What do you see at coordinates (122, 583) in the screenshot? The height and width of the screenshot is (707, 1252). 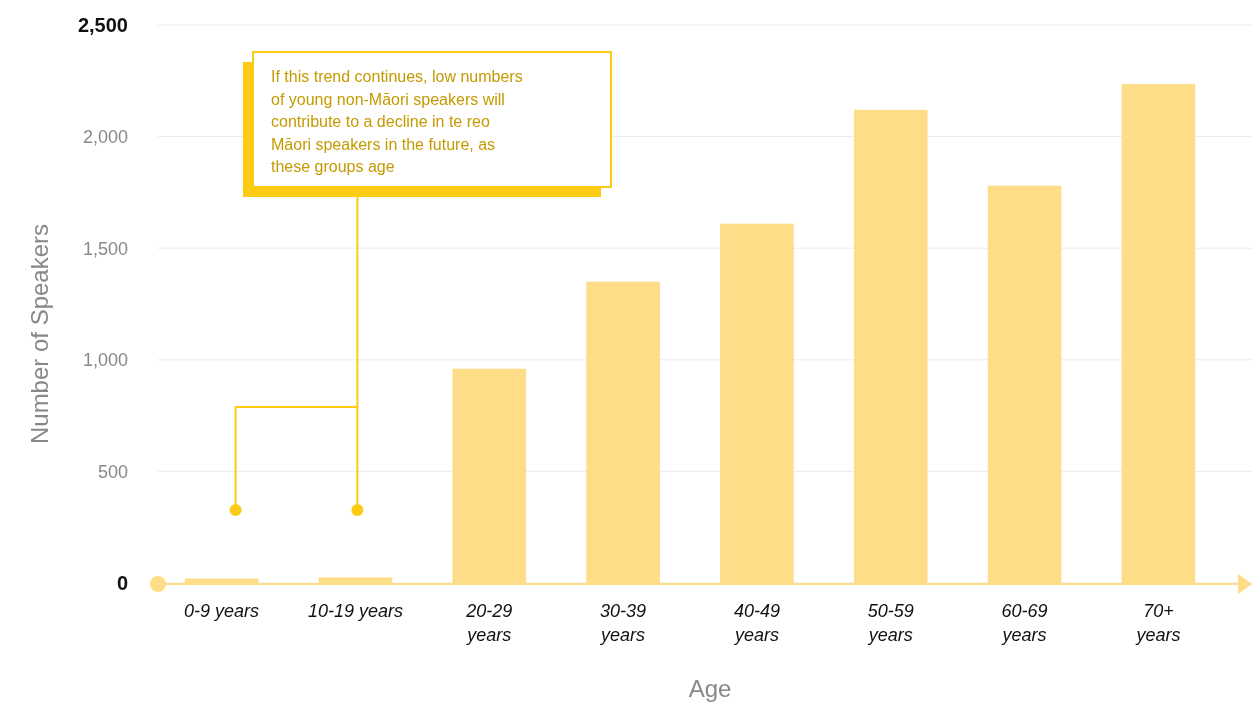 I see `y-tick-label: 0` at bounding box center [122, 583].